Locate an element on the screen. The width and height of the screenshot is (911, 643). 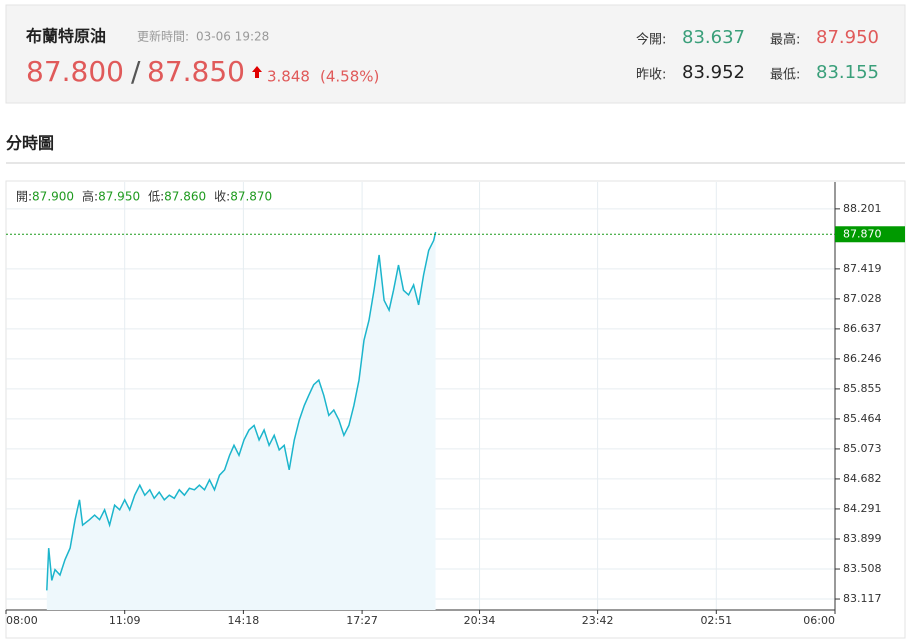
y-tick-label: 85.073 is located at coordinates (862, 448).